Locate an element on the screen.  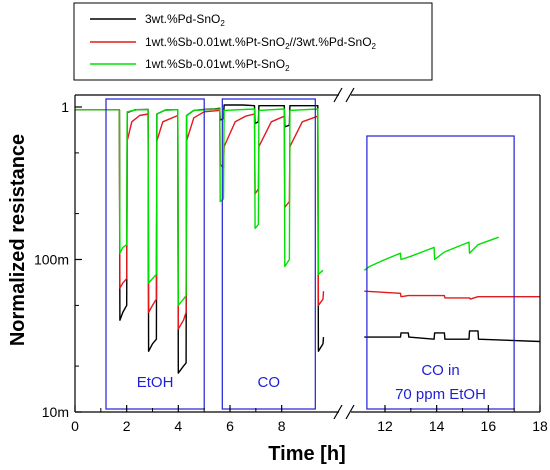
annotation-label-0: EtOH is located at coordinates (155, 382).